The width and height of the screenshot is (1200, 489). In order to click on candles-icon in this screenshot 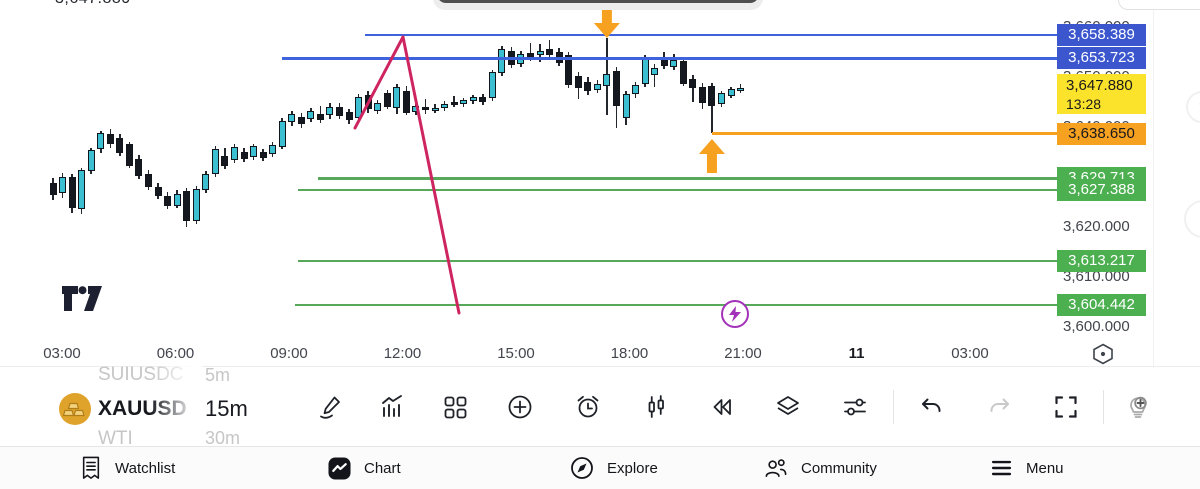, I will do `click(656, 407)`.